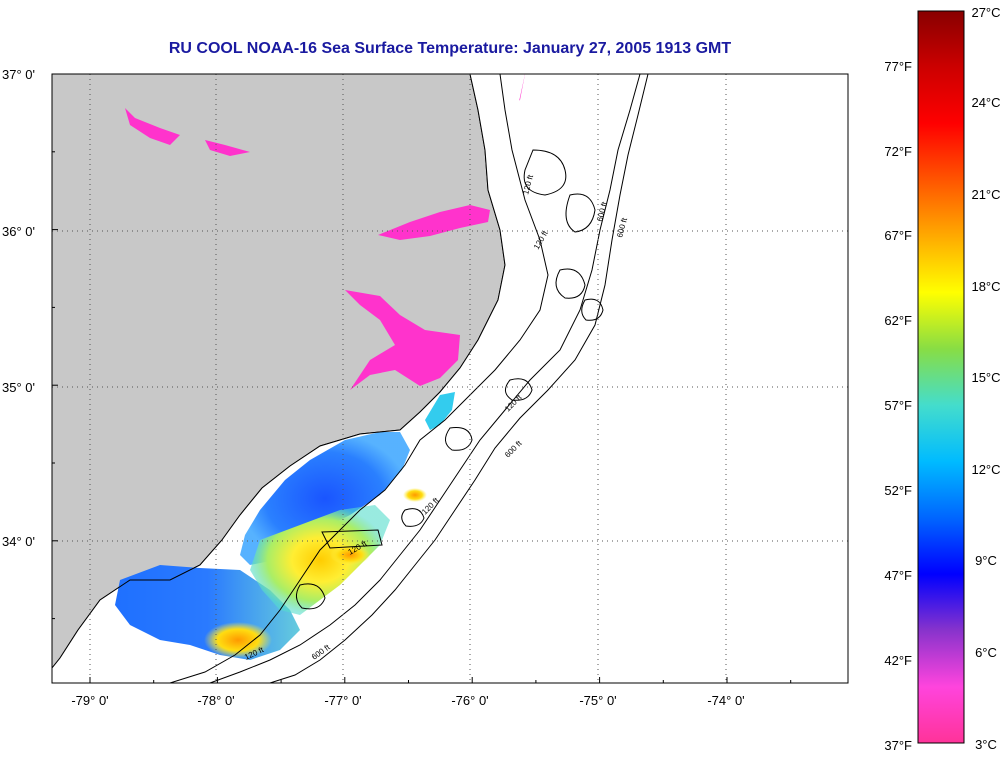  Describe the element at coordinates (898, 745) in the screenshot. I see `fahrenheit-label: 37°F` at that location.